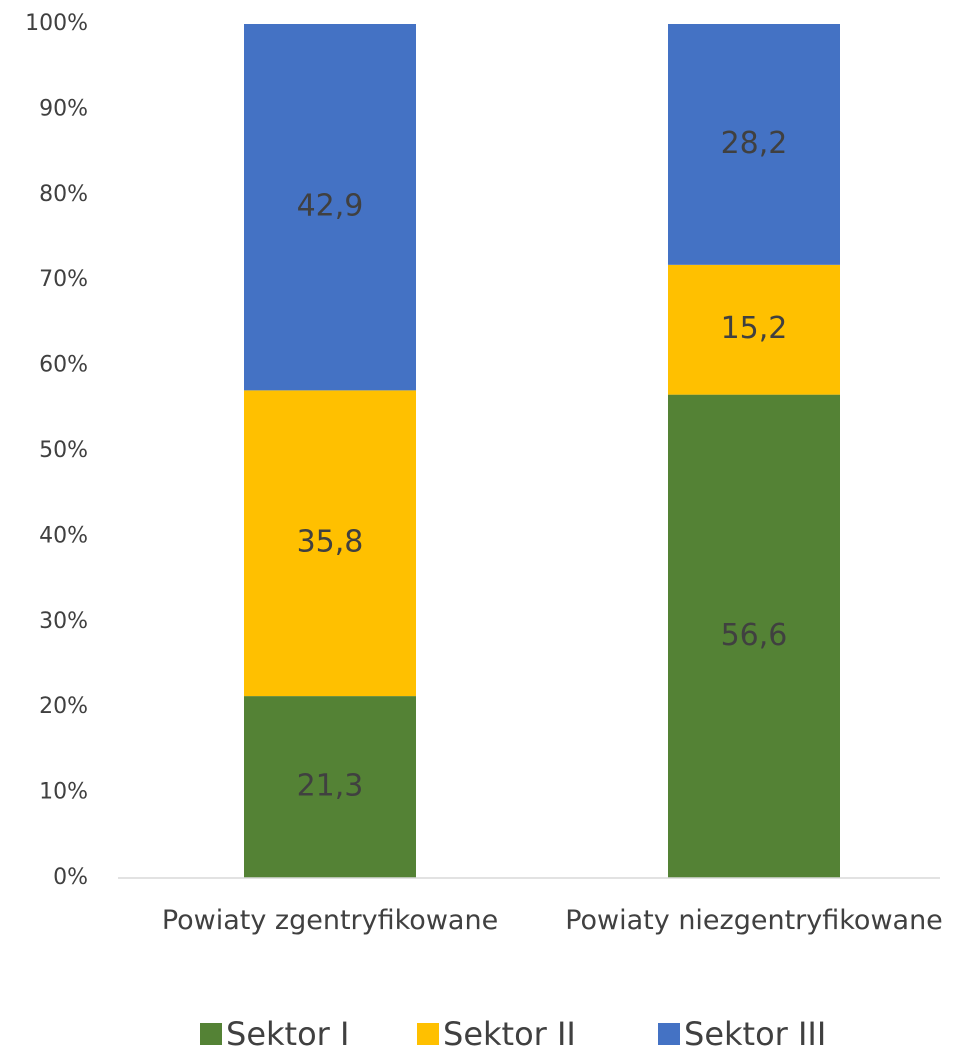 Image resolution: width=959 pixels, height=1059 pixels. What do you see at coordinates (63, 792) in the screenshot?
I see `y-tick-label: 10%` at bounding box center [63, 792].